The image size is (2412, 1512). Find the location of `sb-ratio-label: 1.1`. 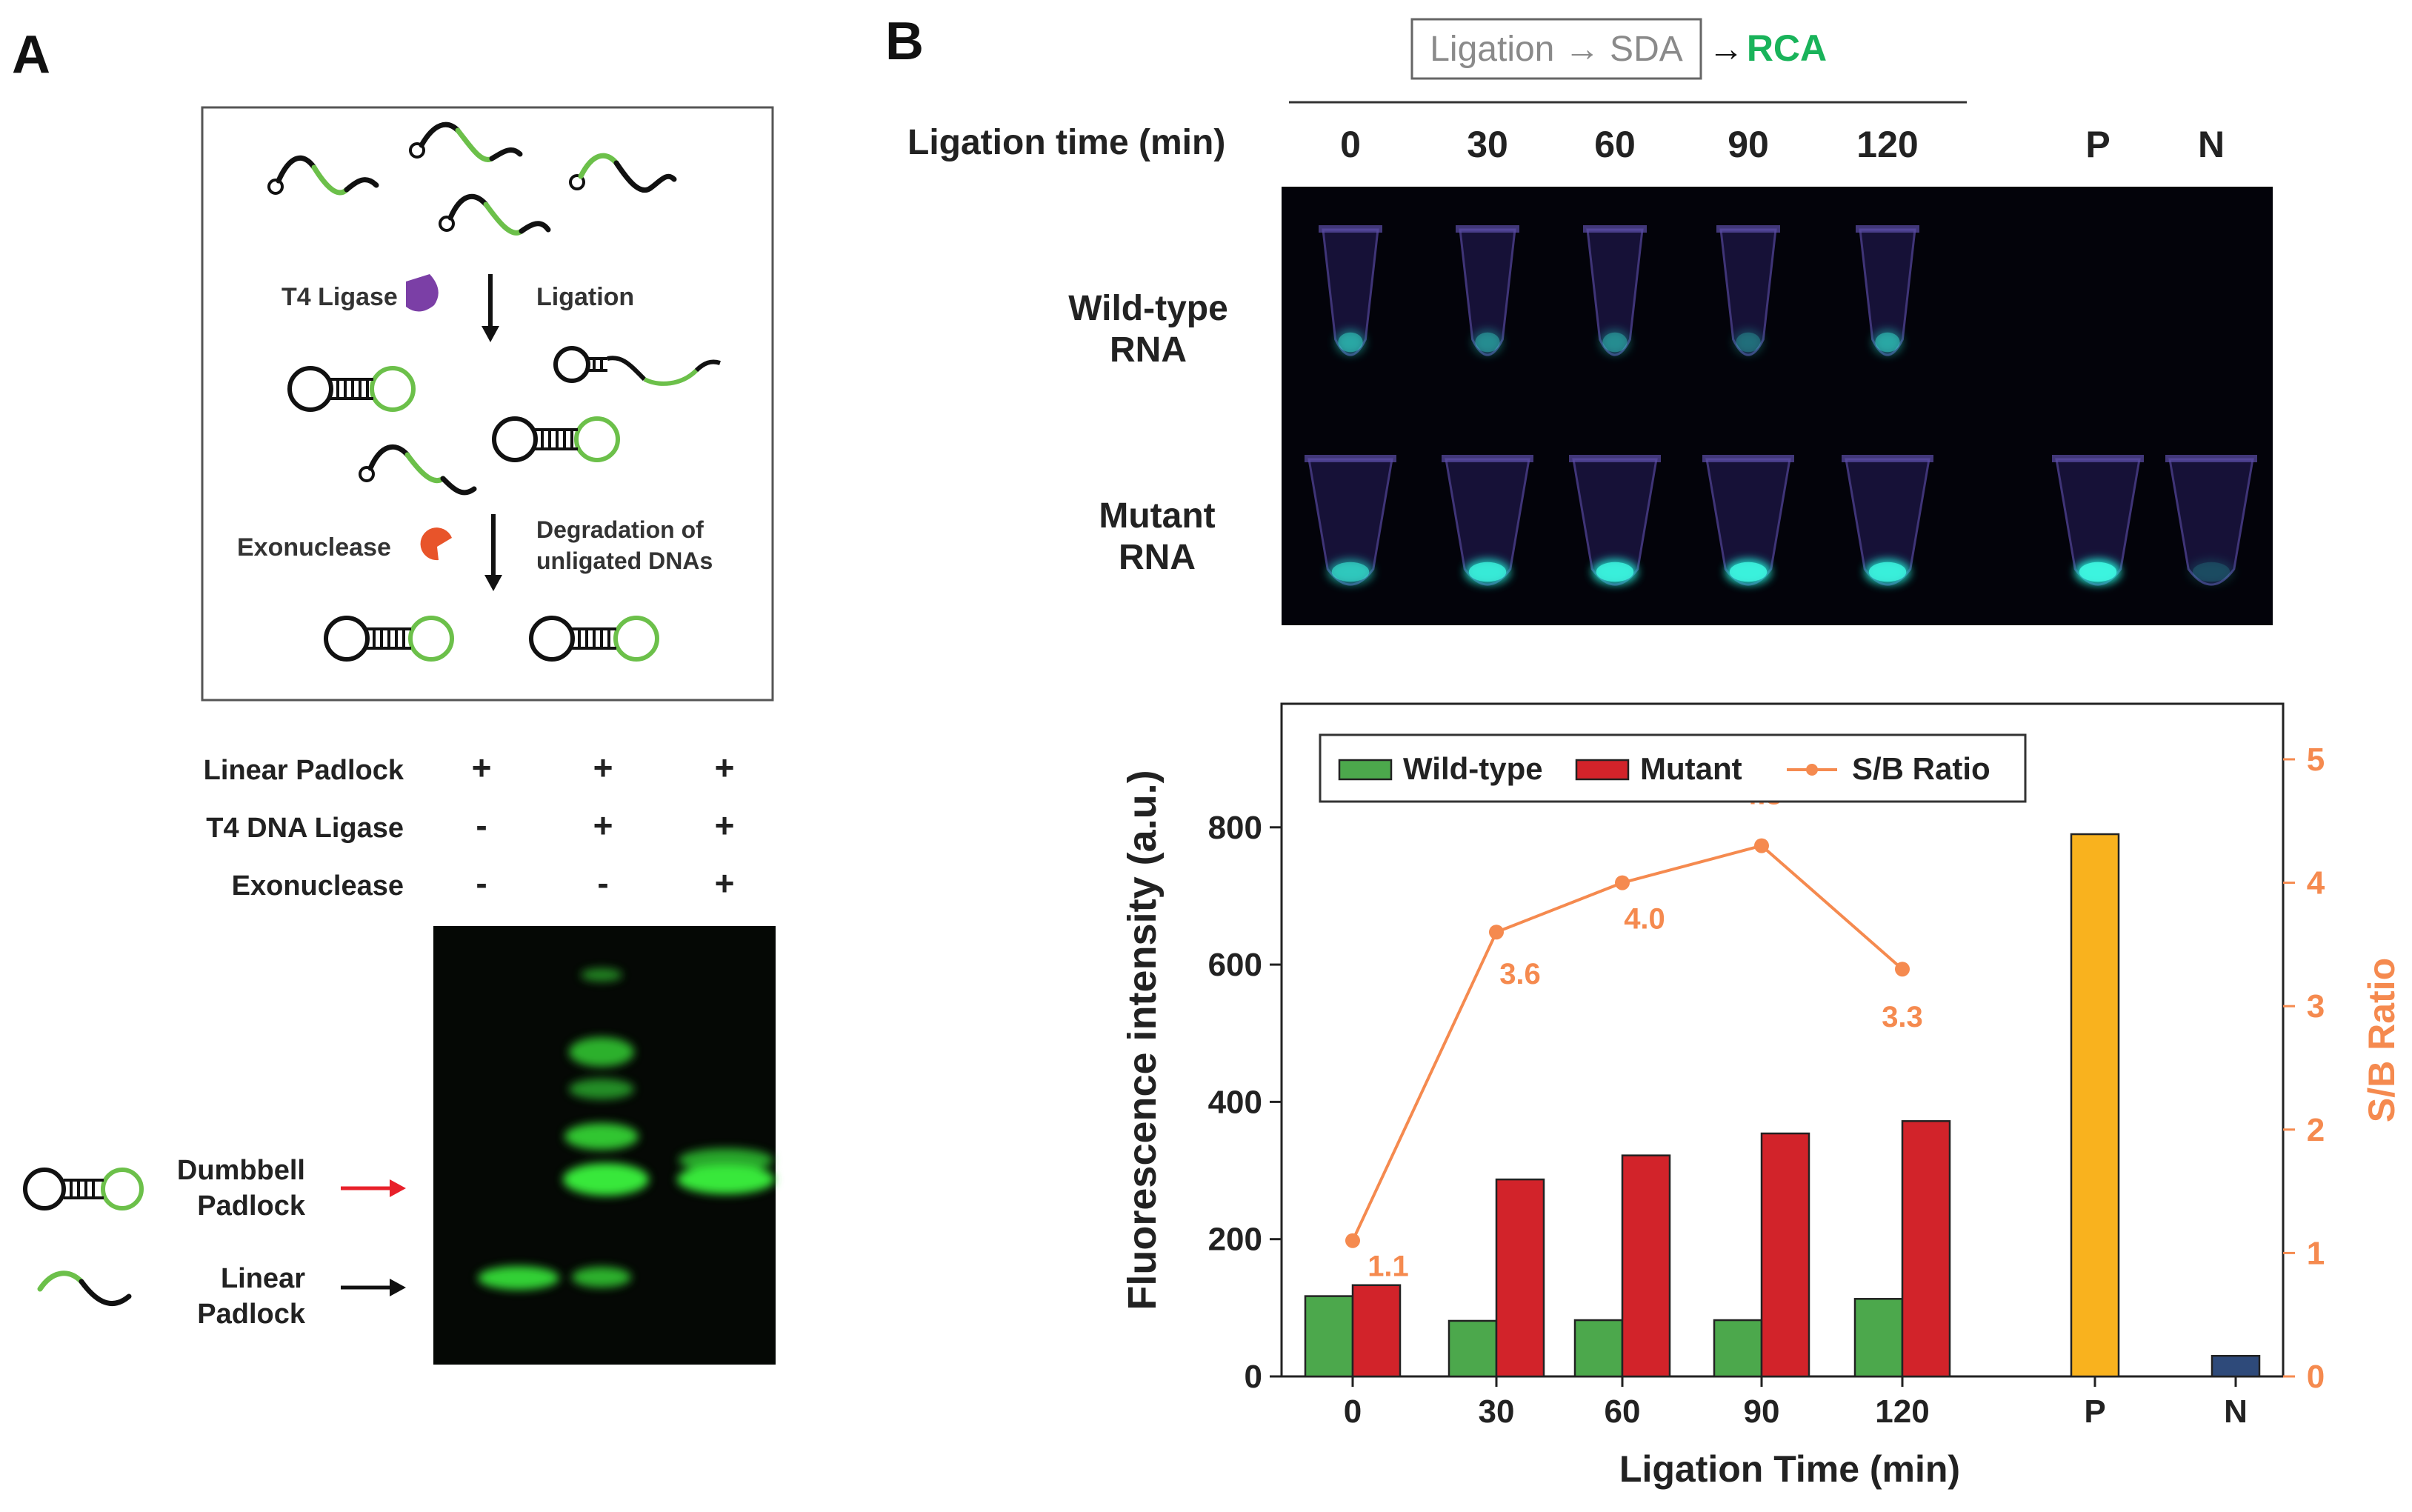

sb-ratio-label: 1.1 is located at coordinates (1388, 1266).